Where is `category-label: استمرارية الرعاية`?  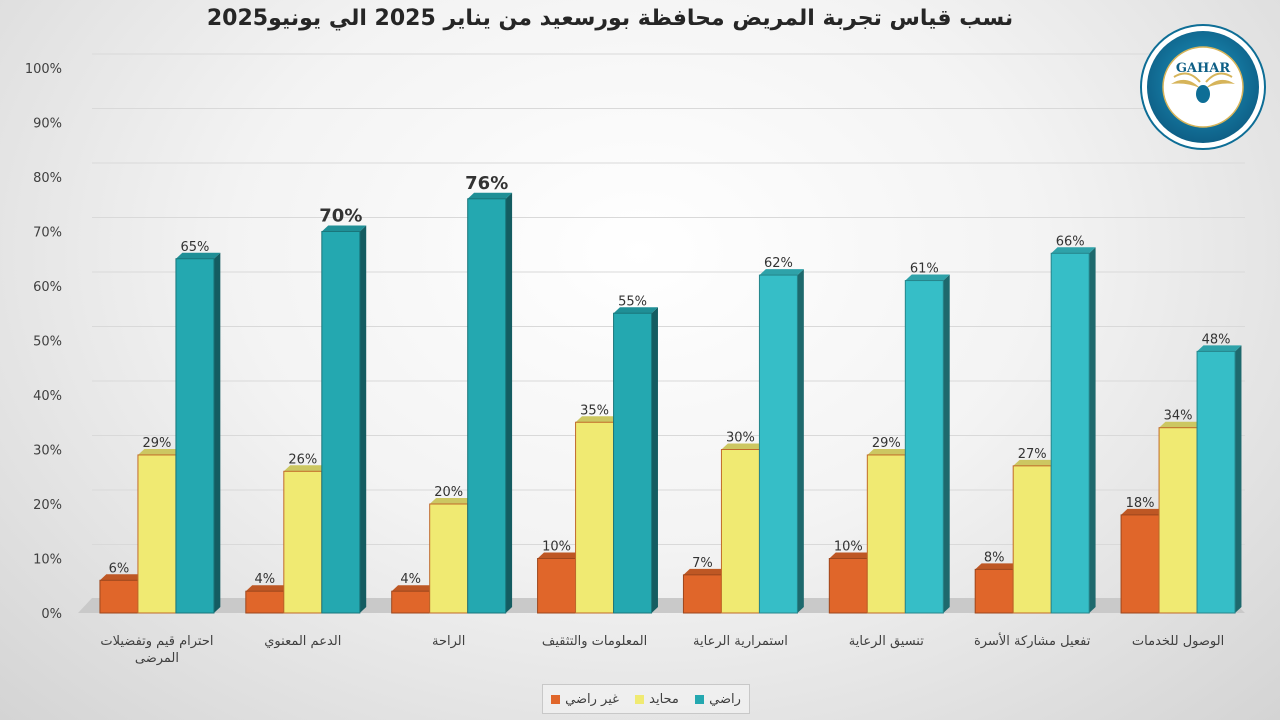 category-label: استمرارية الرعاية is located at coordinates (740, 641).